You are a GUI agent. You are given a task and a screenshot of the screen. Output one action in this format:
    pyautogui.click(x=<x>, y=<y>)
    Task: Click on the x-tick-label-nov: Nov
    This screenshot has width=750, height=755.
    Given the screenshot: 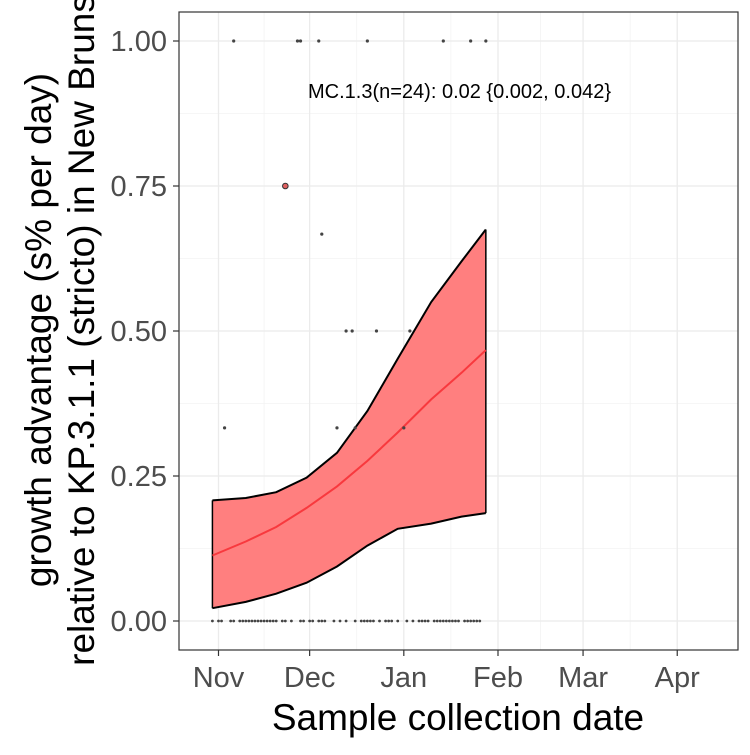 What is the action you would take?
    pyautogui.click(x=219, y=678)
    